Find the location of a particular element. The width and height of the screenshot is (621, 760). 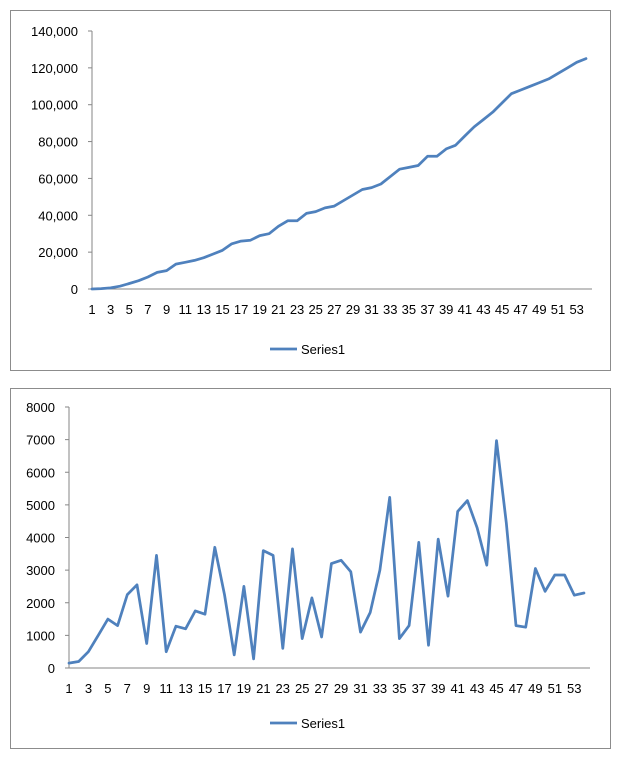

y-tick-label: 100,000 is located at coordinates (54, 105).